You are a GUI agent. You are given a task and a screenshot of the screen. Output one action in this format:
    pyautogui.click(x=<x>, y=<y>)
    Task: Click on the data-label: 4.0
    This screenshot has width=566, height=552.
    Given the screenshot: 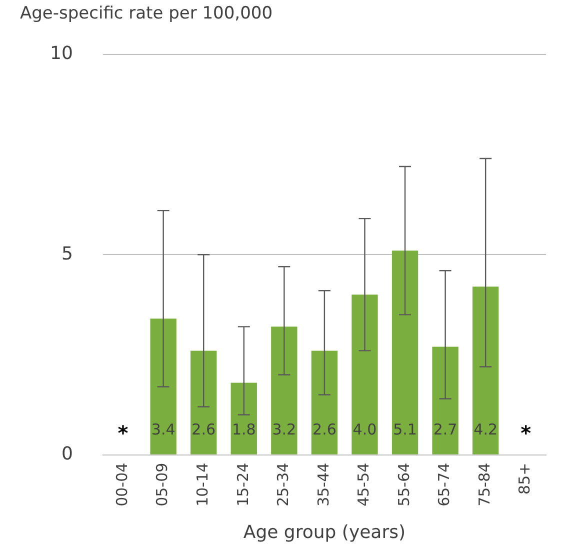 What is the action you would take?
    pyautogui.click(x=364, y=429)
    